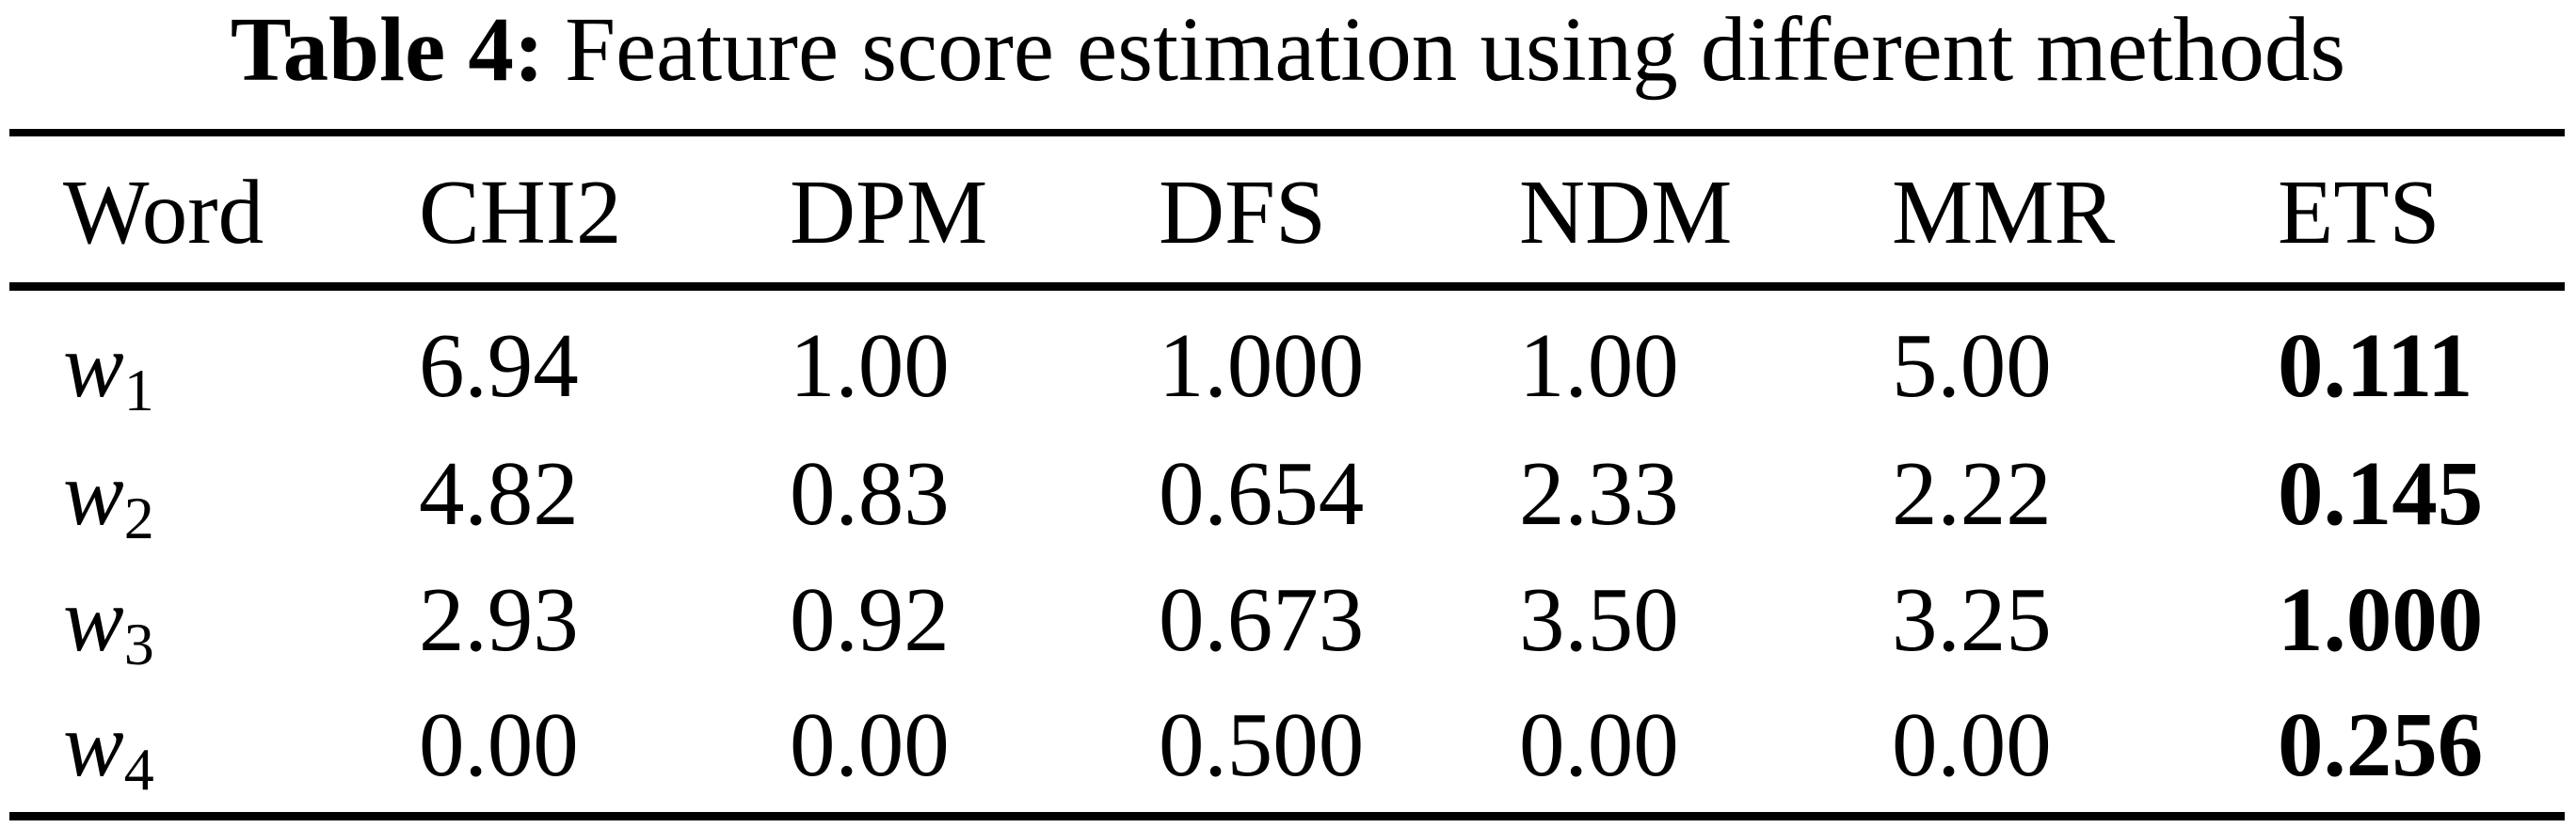 The height and width of the screenshot is (828, 2576). I want to click on table-cell: 0.83, so click(870, 493).